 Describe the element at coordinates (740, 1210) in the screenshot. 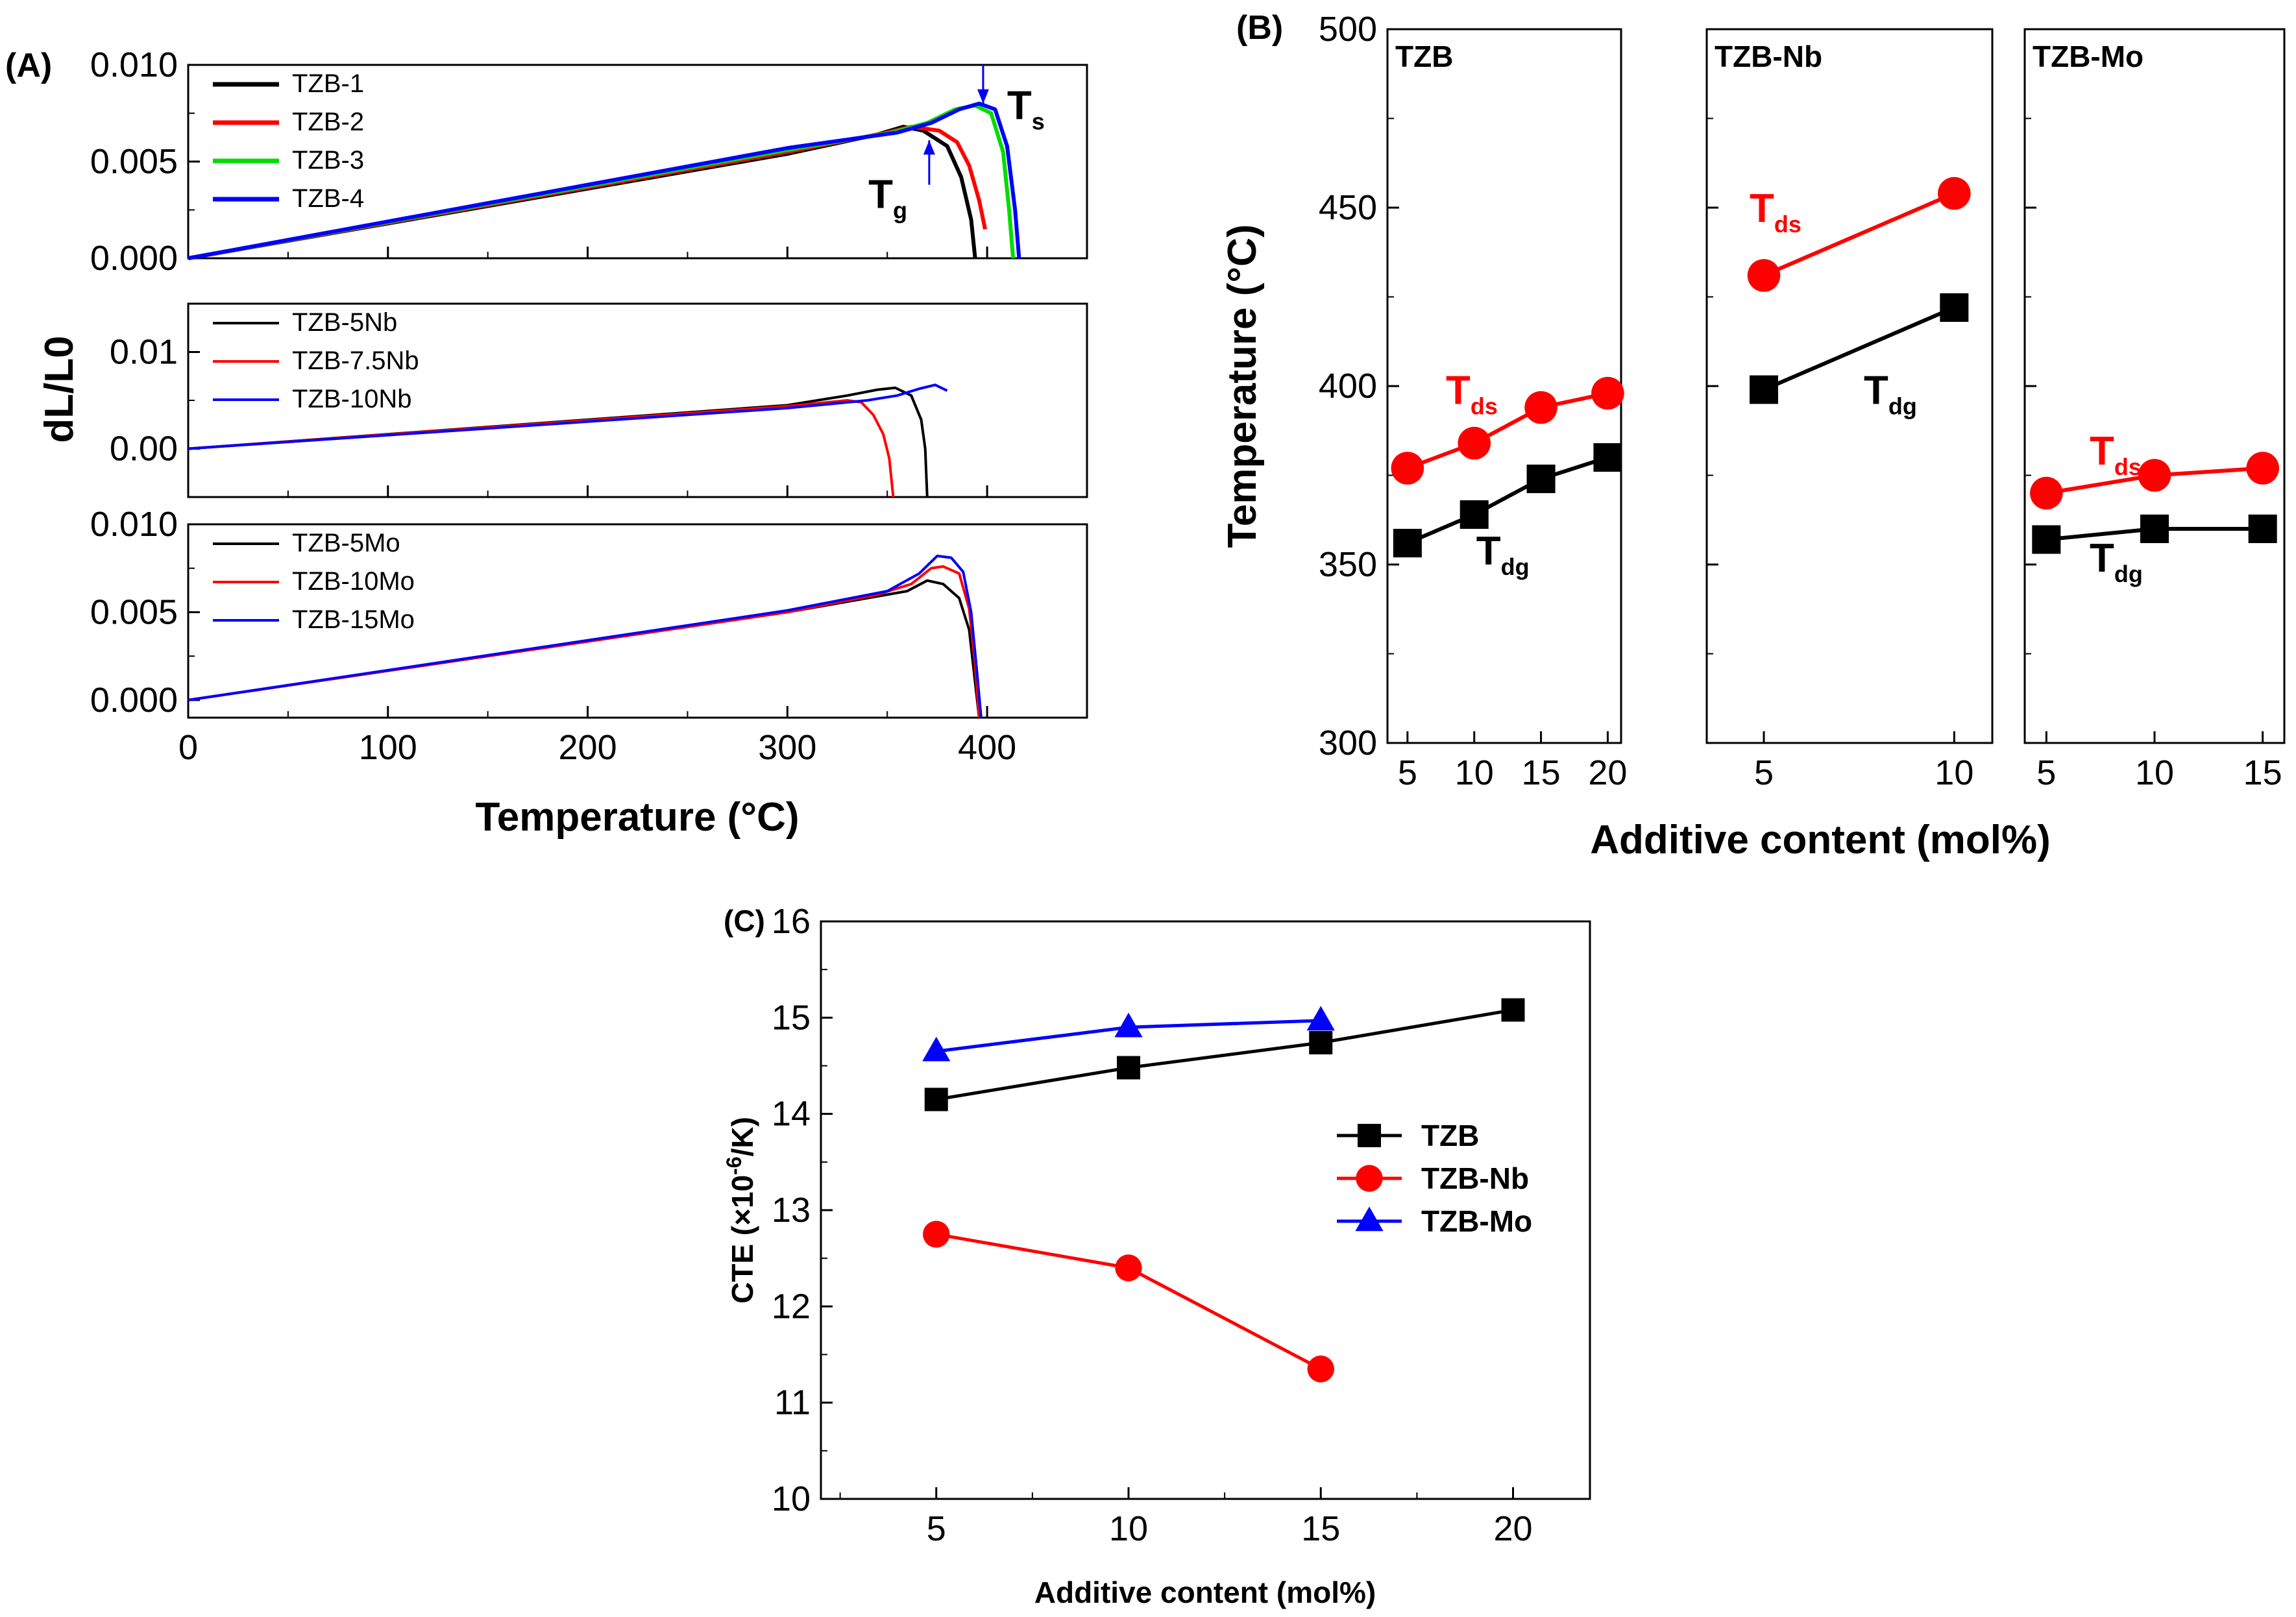

I see `panel-c-ylabel: CTE (×10-6/K)` at that location.